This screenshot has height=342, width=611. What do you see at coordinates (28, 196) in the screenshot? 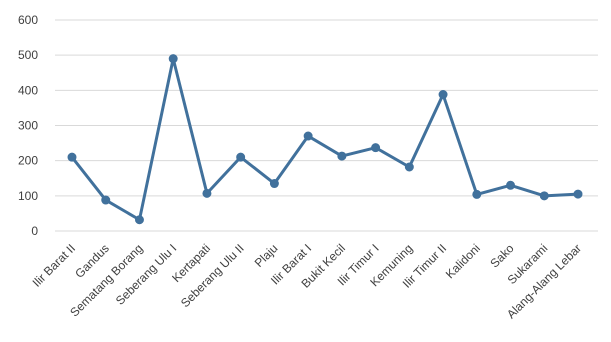
I see `y-tick-label: 100` at bounding box center [28, 196].